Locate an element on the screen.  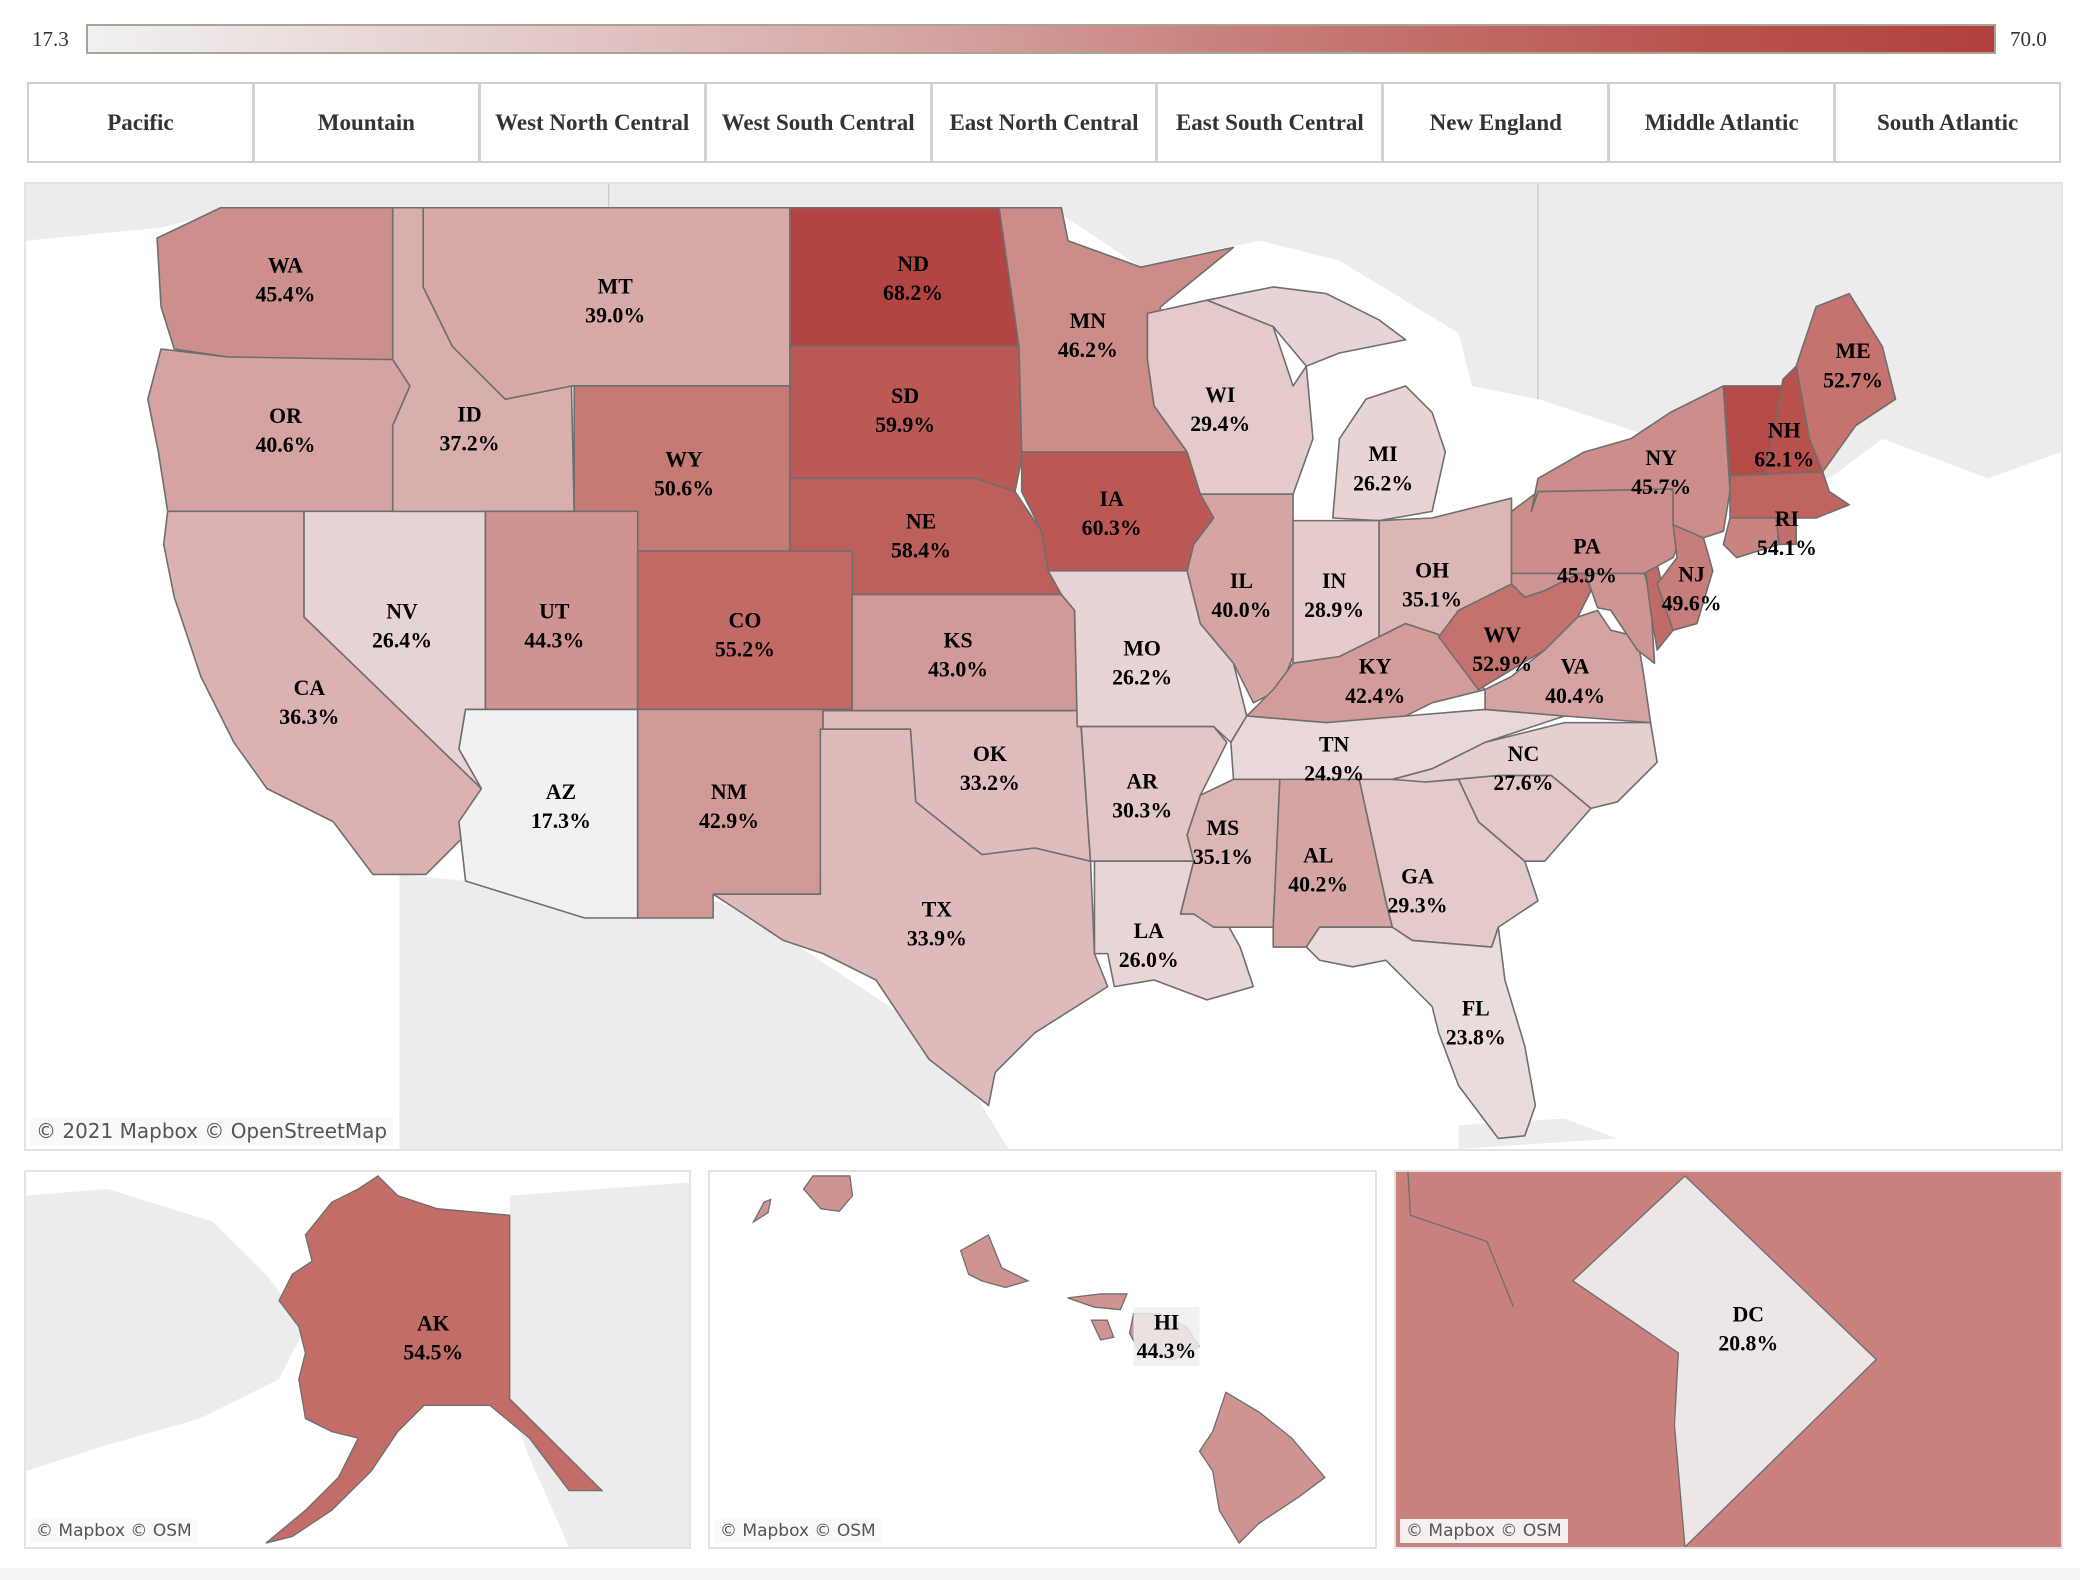
label-WA: WA 45.4% is located at coordinates (285, 279).